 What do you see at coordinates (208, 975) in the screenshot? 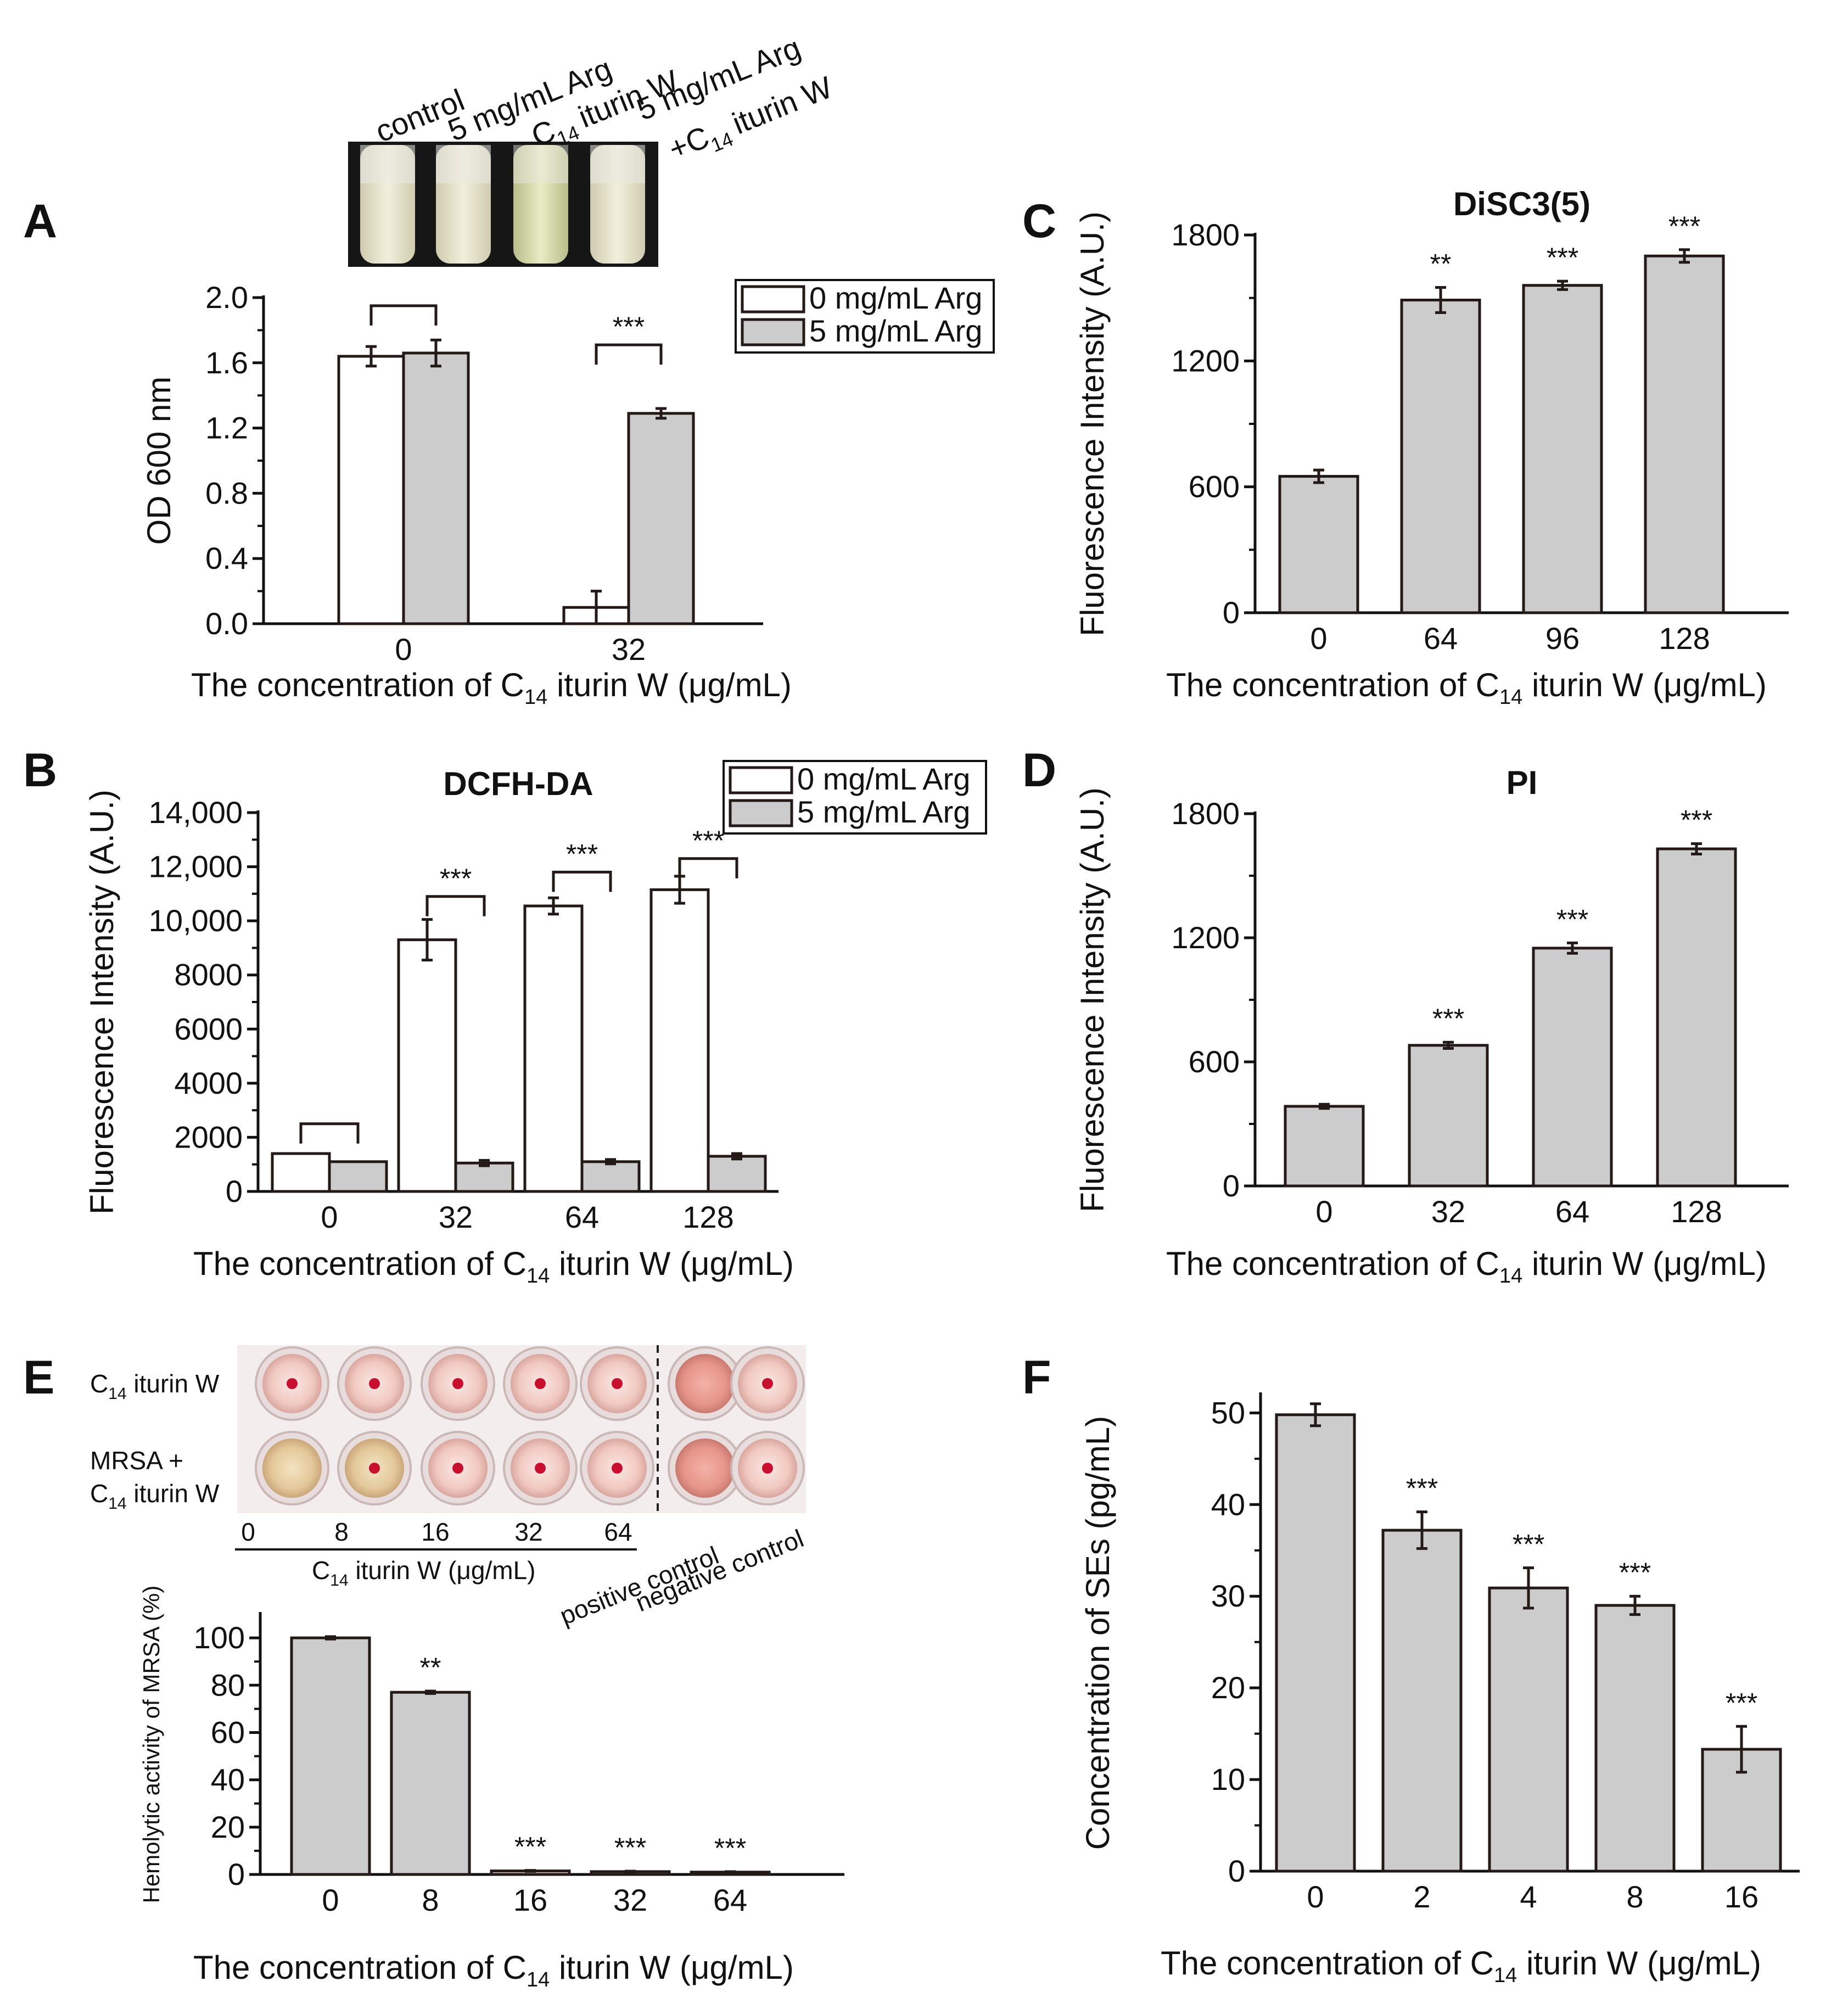
I see `y-tick-label: 8000` at bounding box center [208, 975].